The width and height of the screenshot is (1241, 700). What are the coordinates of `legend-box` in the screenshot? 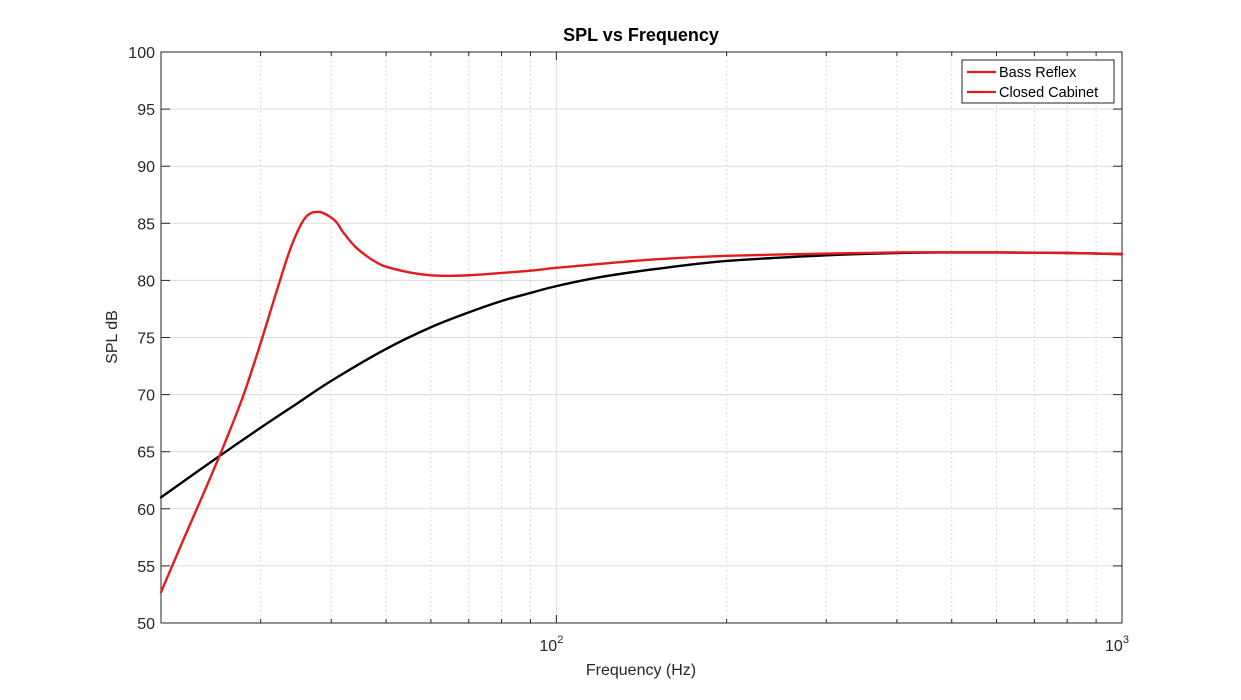 It's located at (1038, 81).